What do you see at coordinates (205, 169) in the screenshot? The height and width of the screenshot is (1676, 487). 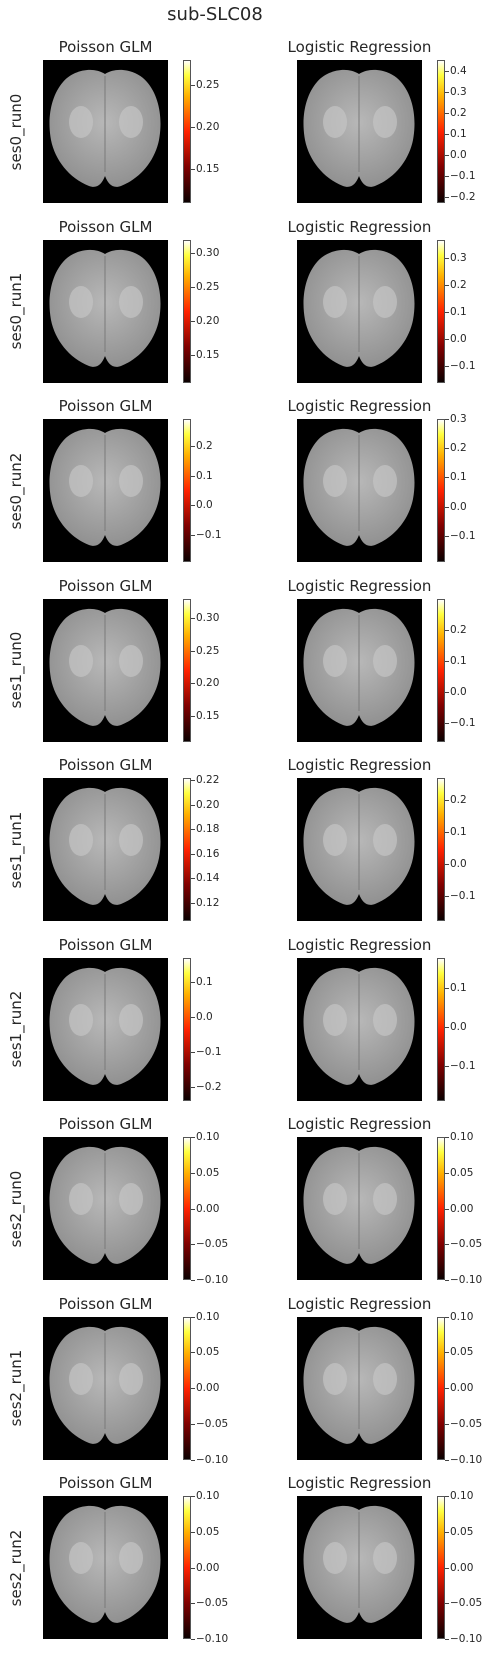 I see `colorbar-tick-label: 0.15` at bounding box center [205, 169].